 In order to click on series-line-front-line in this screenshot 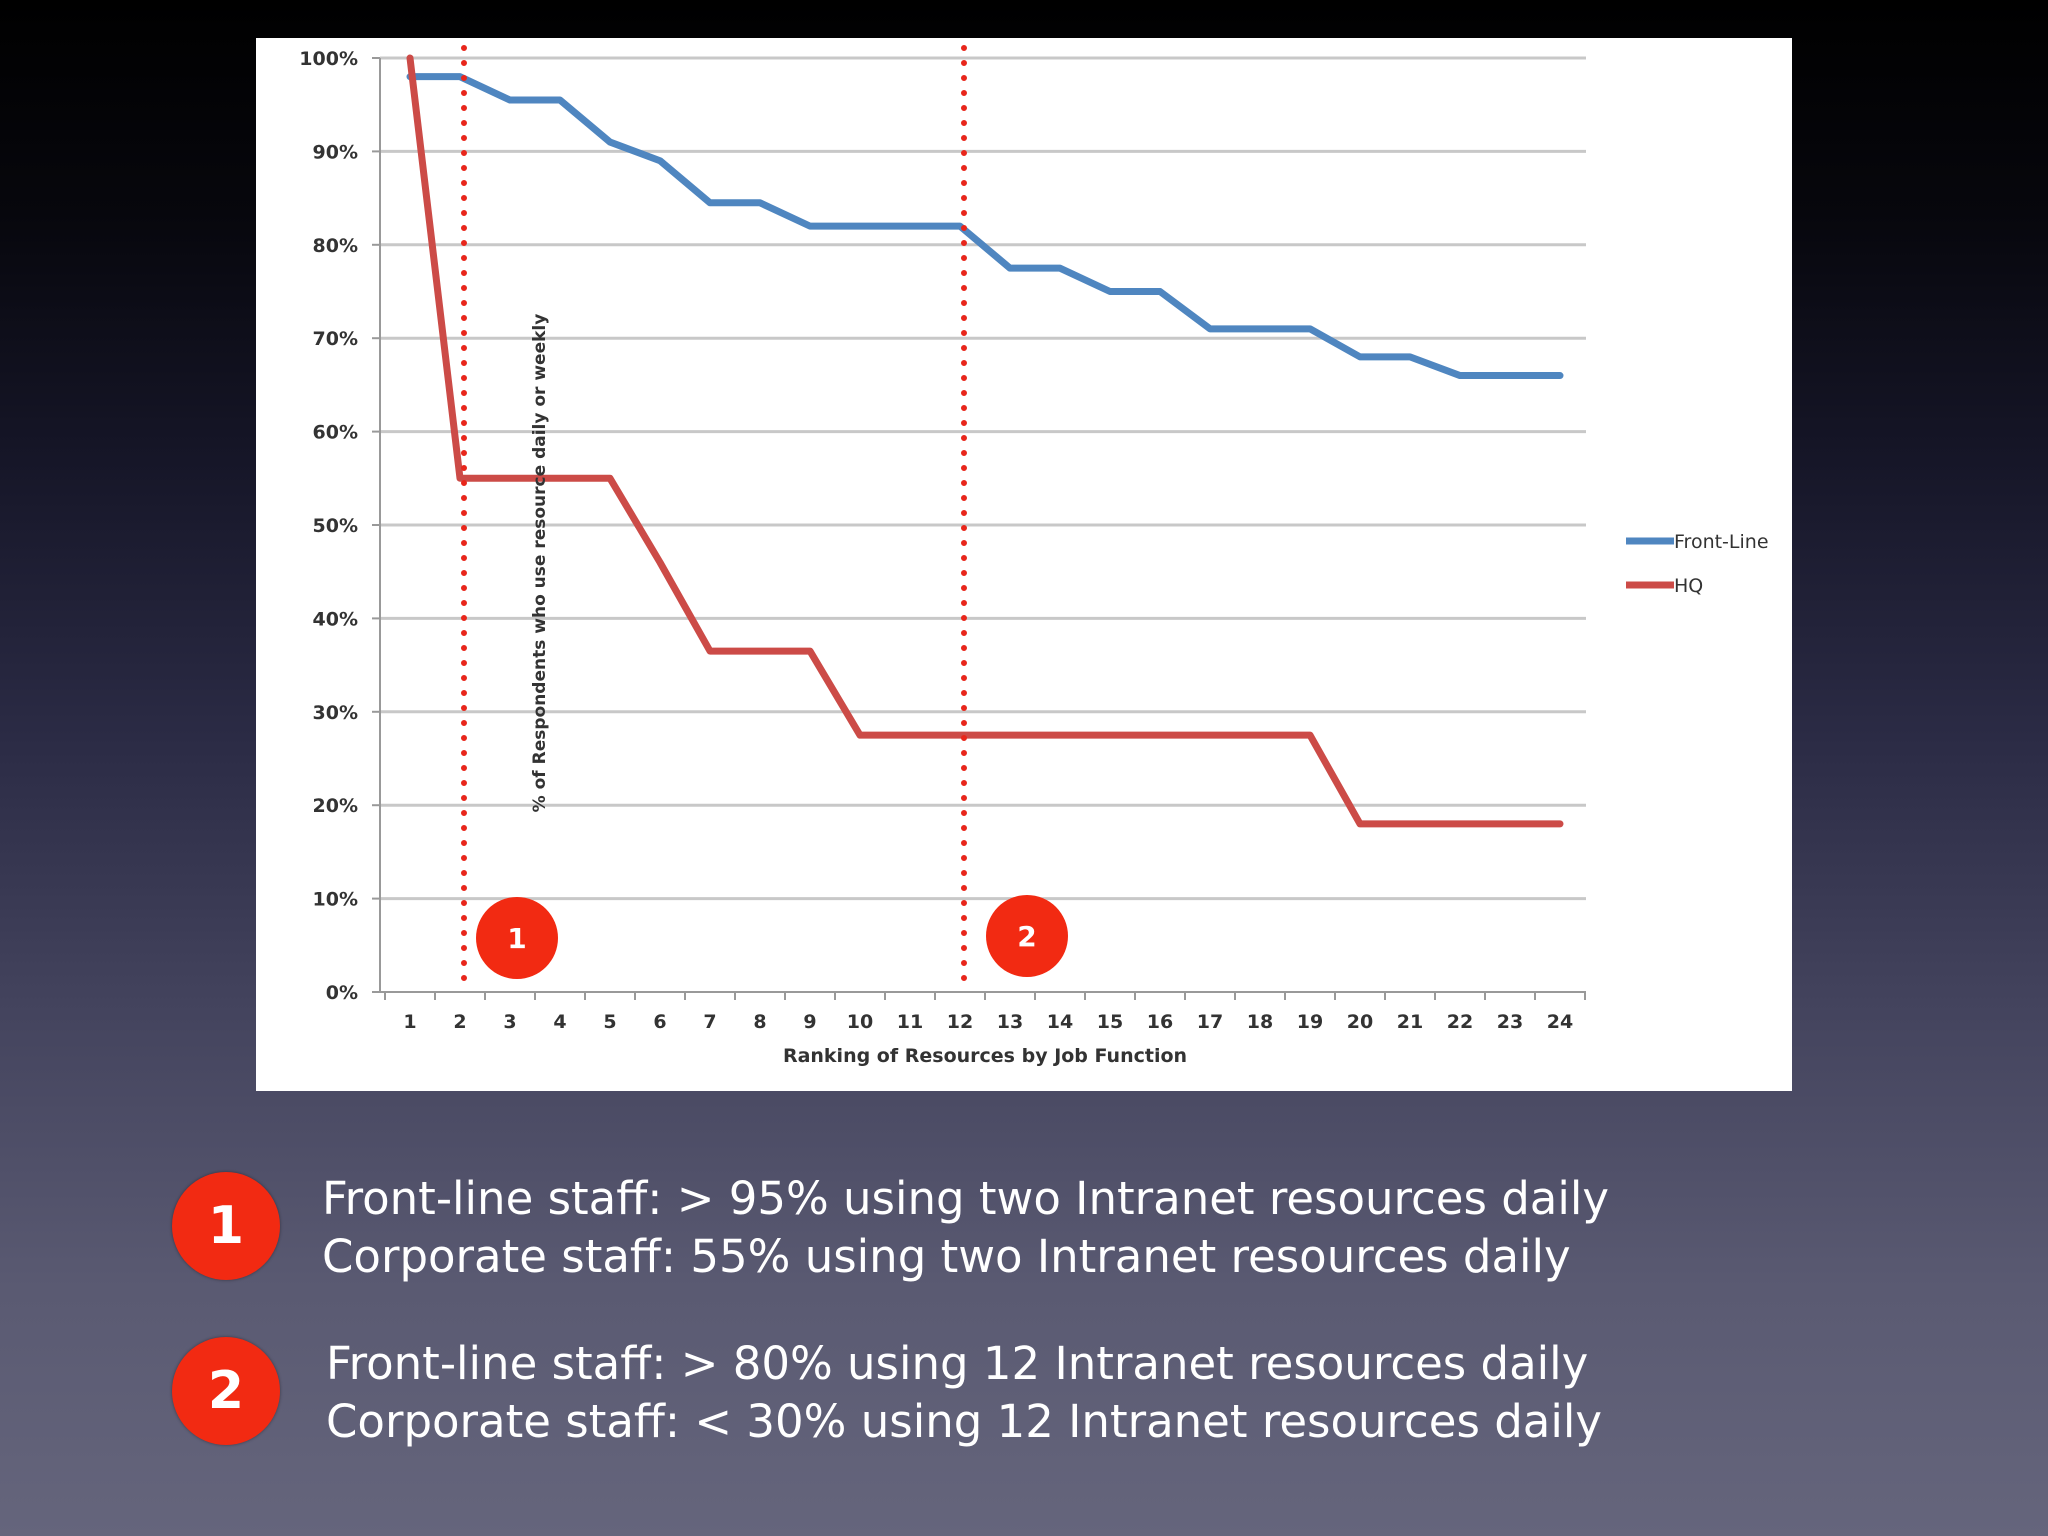, I will do `click(985, 226)`.